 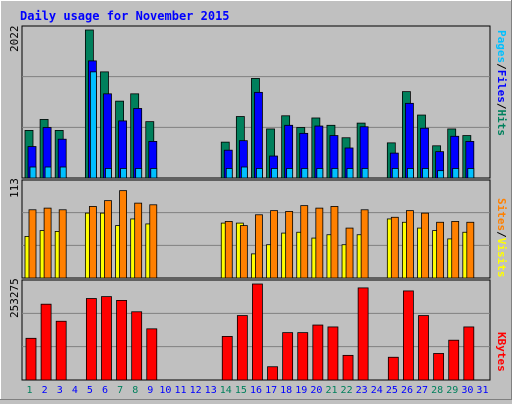 I want to click on legend-kbytes-panel: KBytes, so click(x=501, y=352).